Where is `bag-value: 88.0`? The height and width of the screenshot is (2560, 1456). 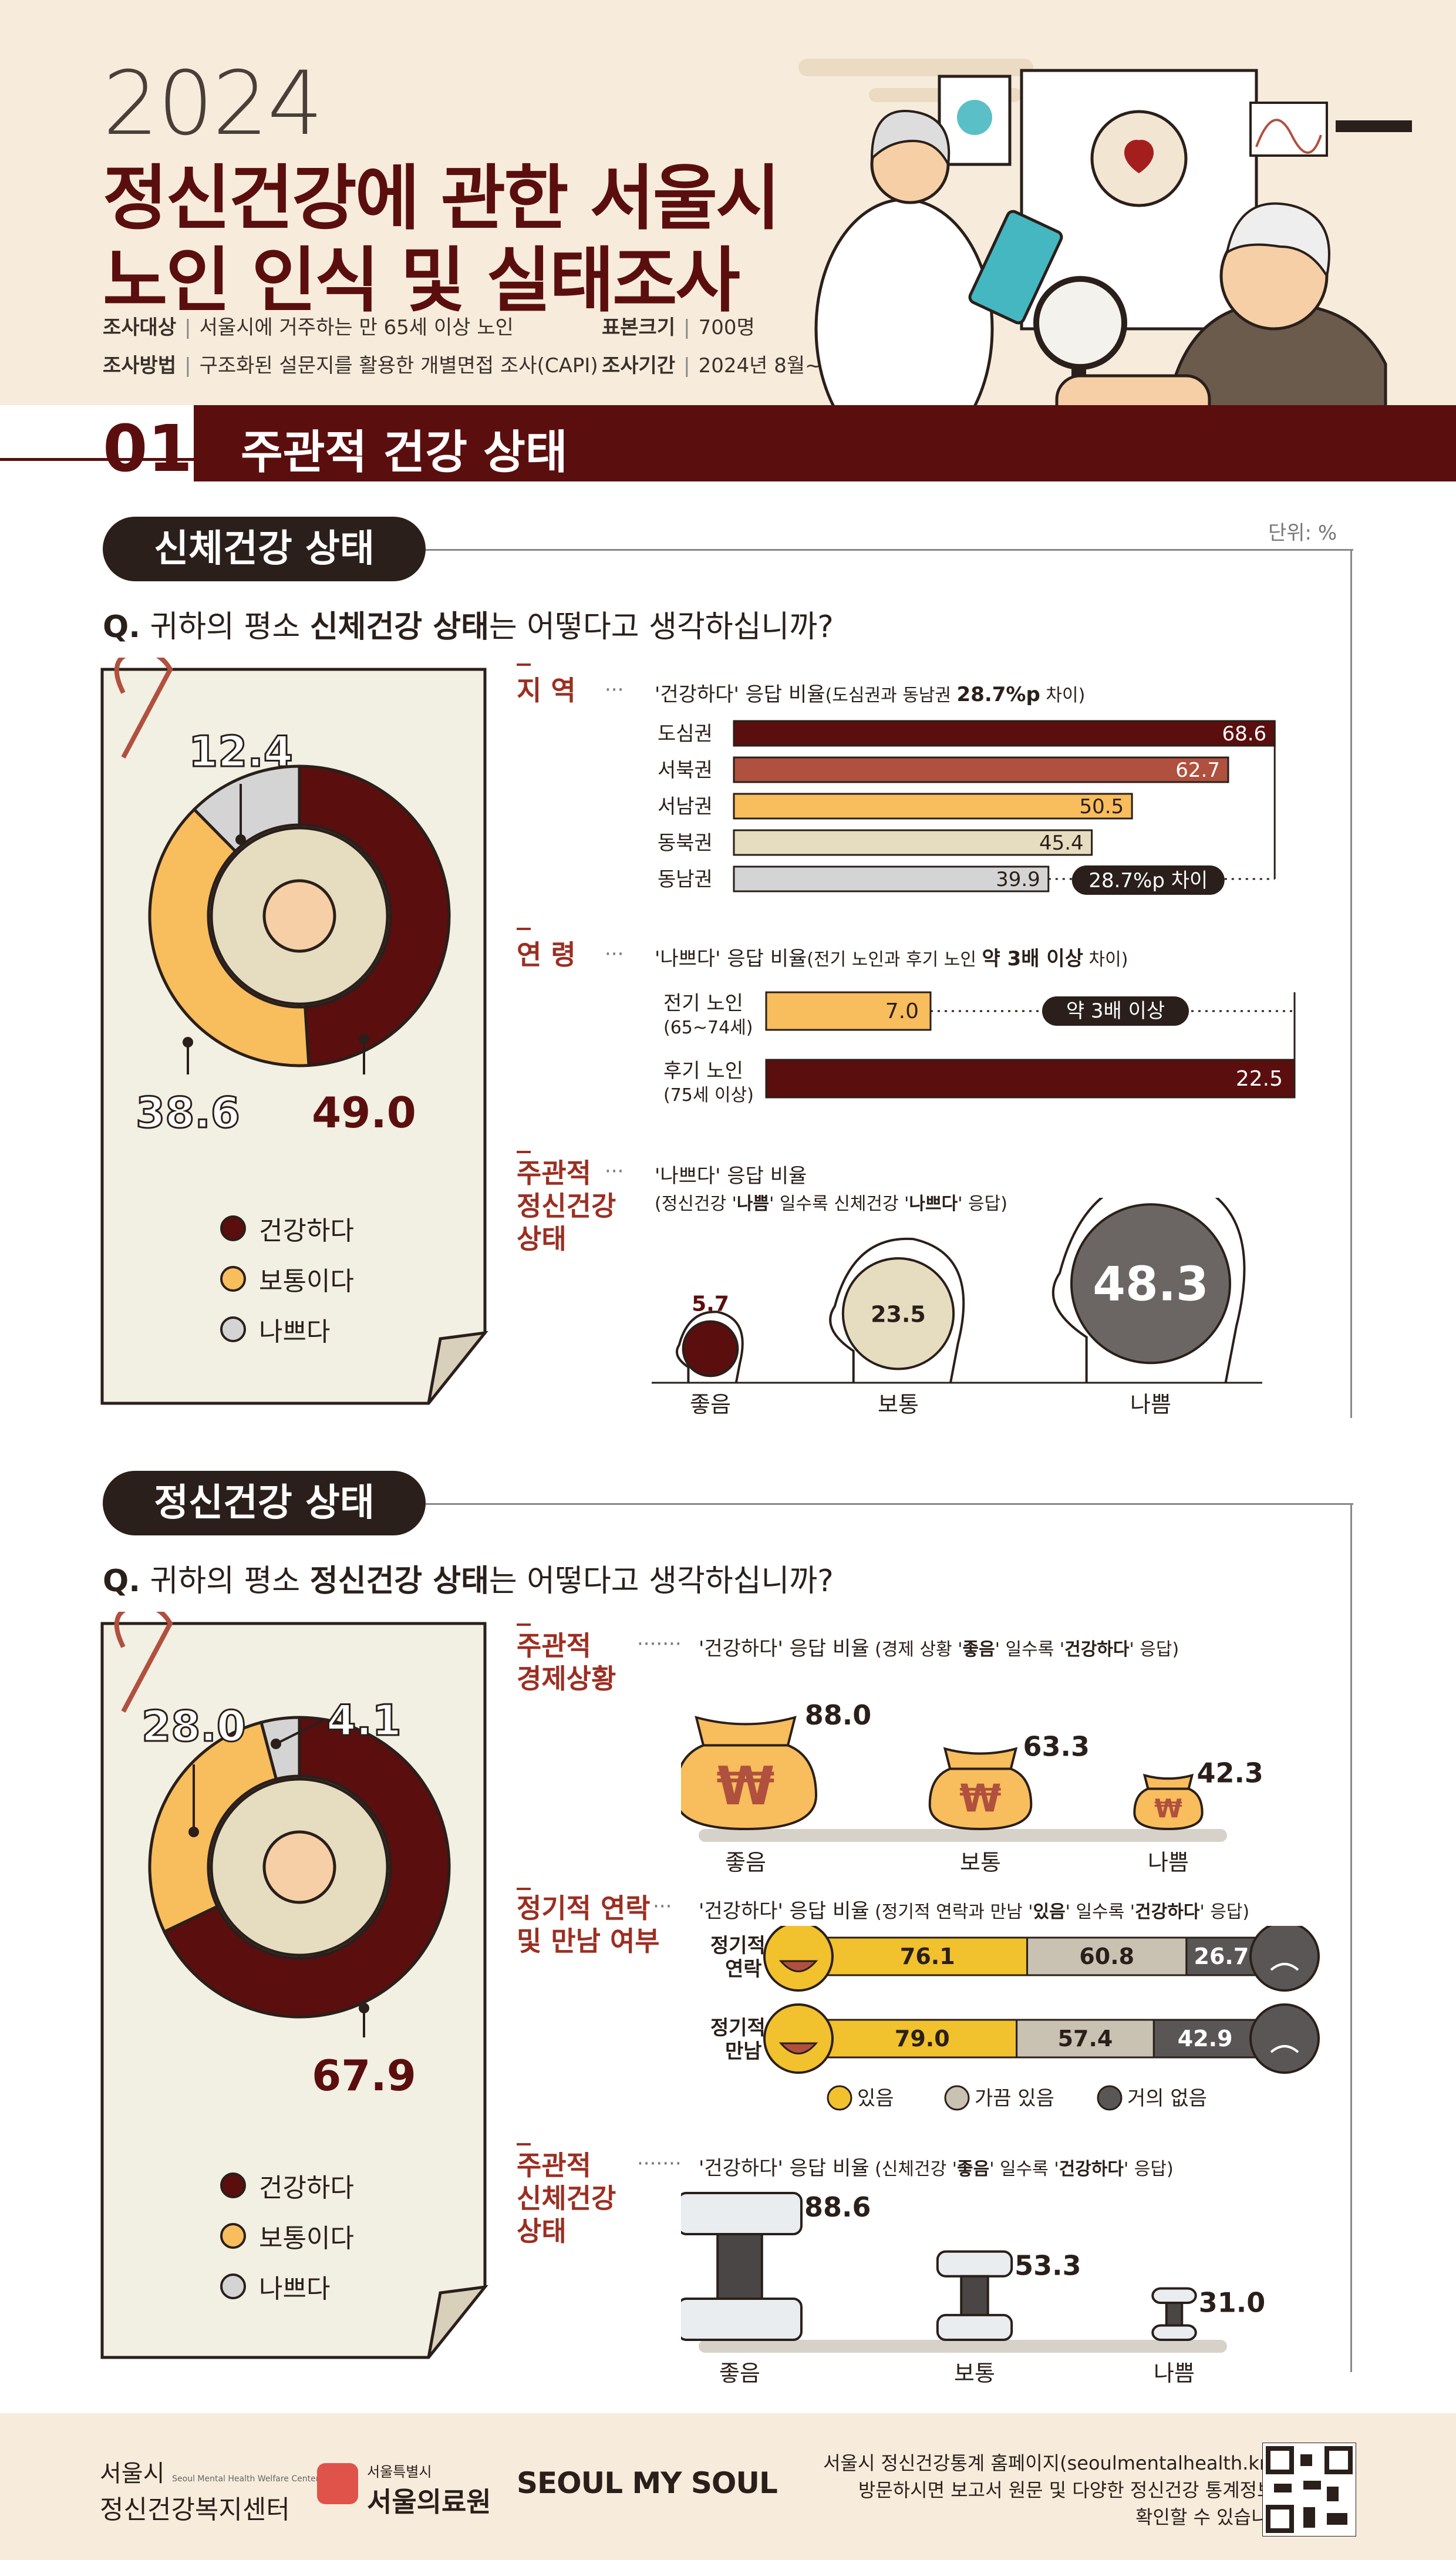 bag-value: 88.0 is located at coordinates (838, 1715).